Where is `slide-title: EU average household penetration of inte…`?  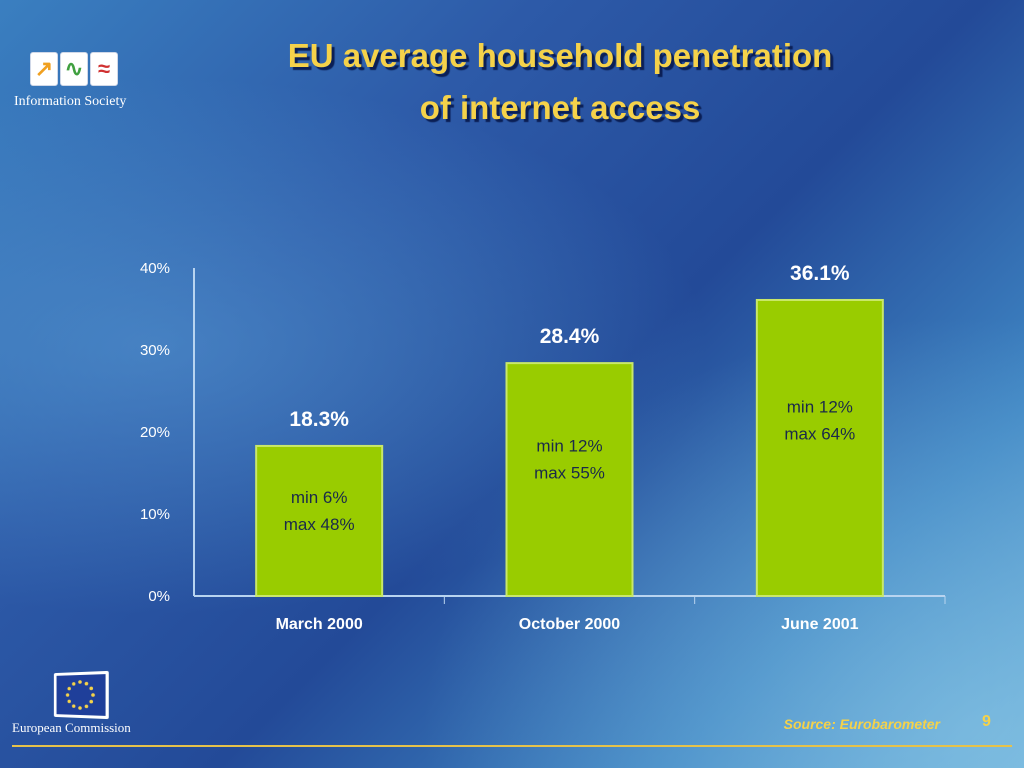
slide-title: EU average household penetration of inte… is located at coordinates (560, 82).